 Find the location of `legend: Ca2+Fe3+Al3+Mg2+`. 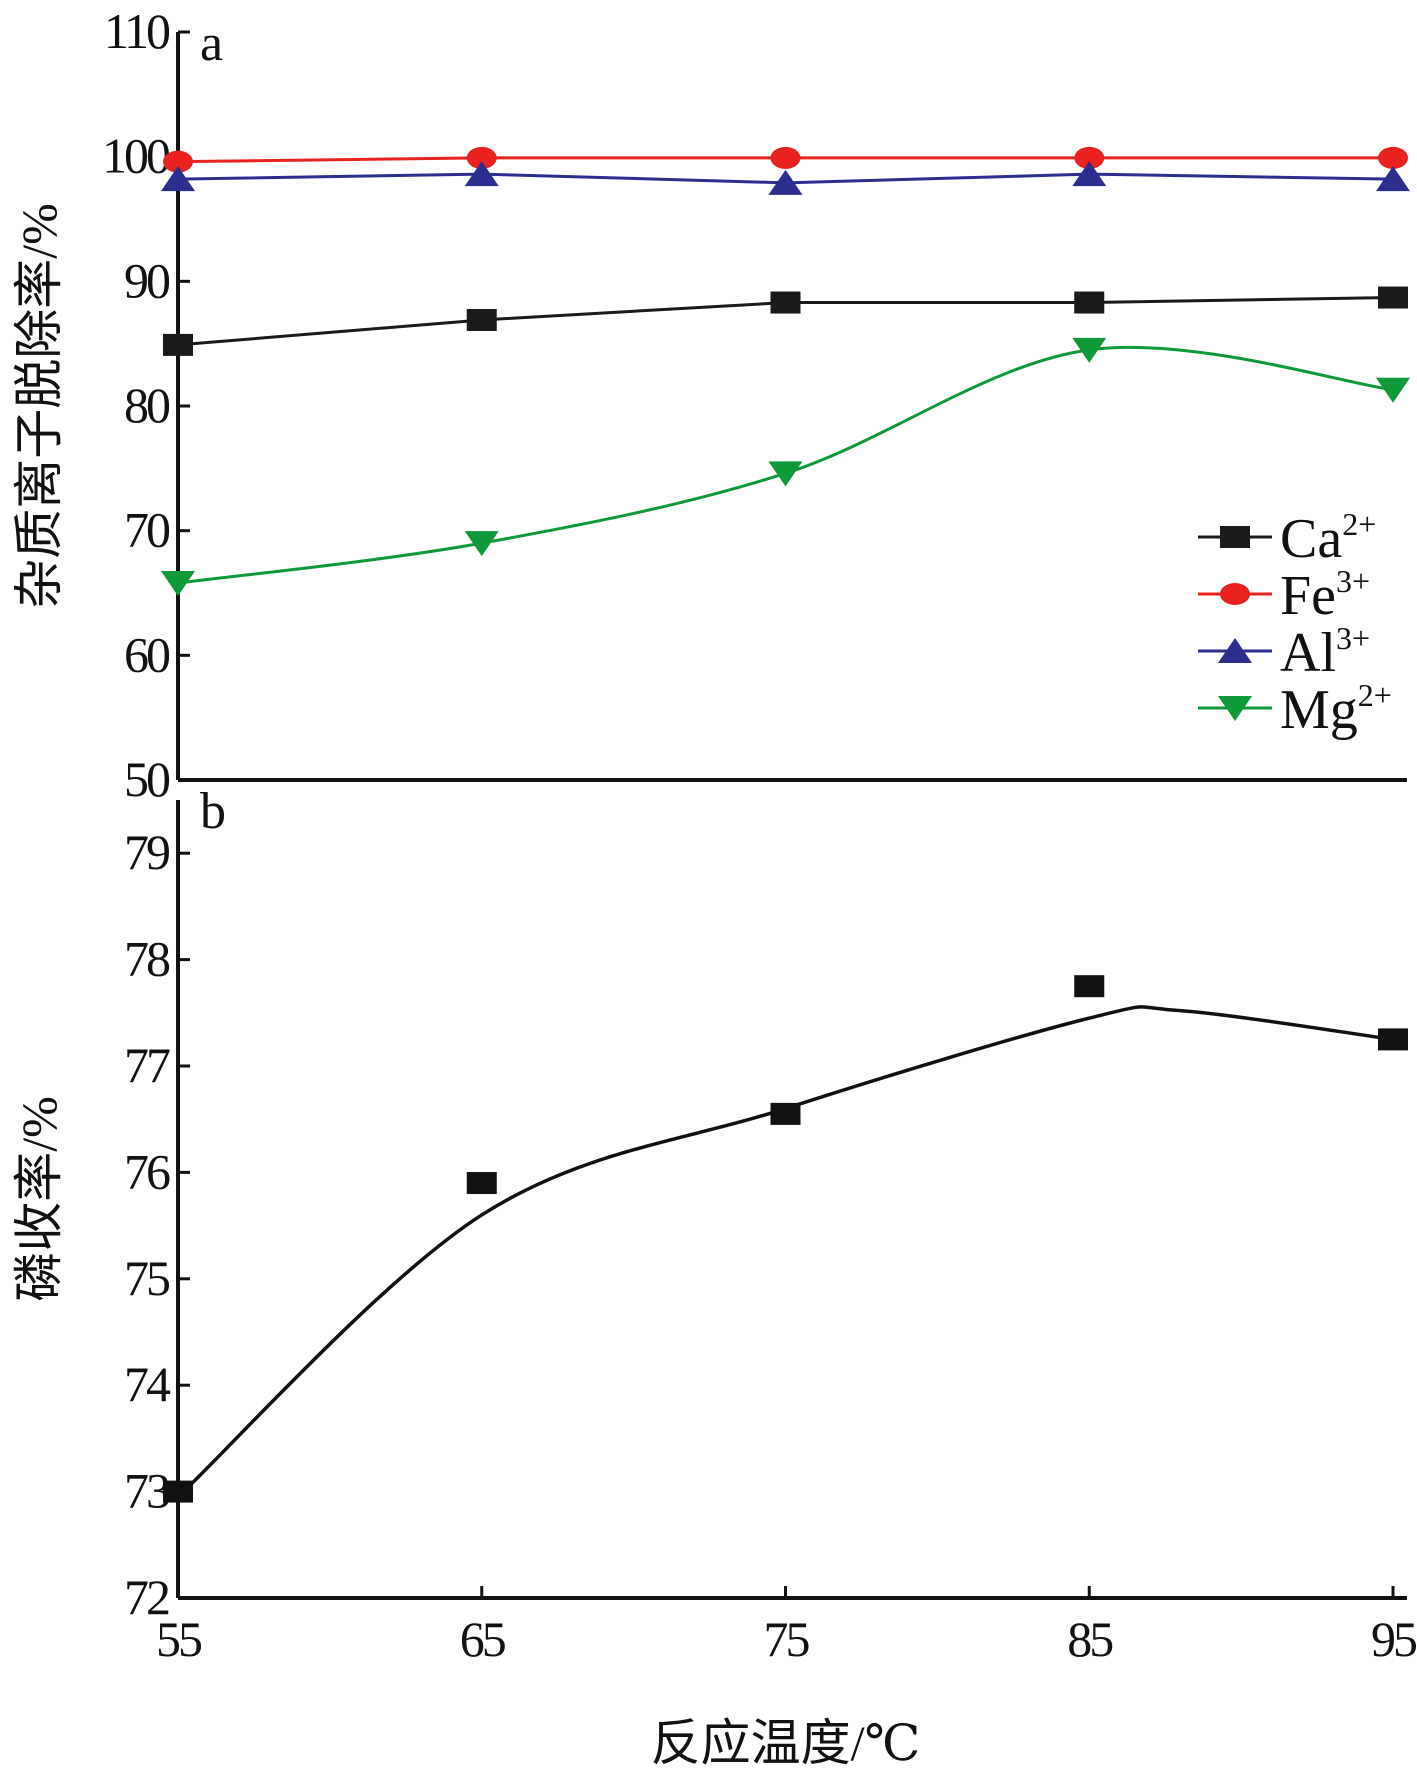

legend: Ca2+Fe3+Al3+Mg2+ is located at coordinates (1295, 623).